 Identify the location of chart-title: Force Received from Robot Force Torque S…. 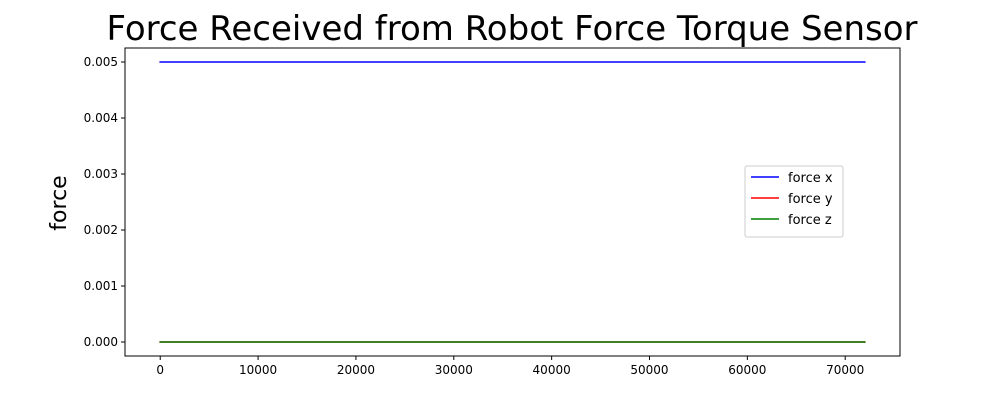
(511, 29).